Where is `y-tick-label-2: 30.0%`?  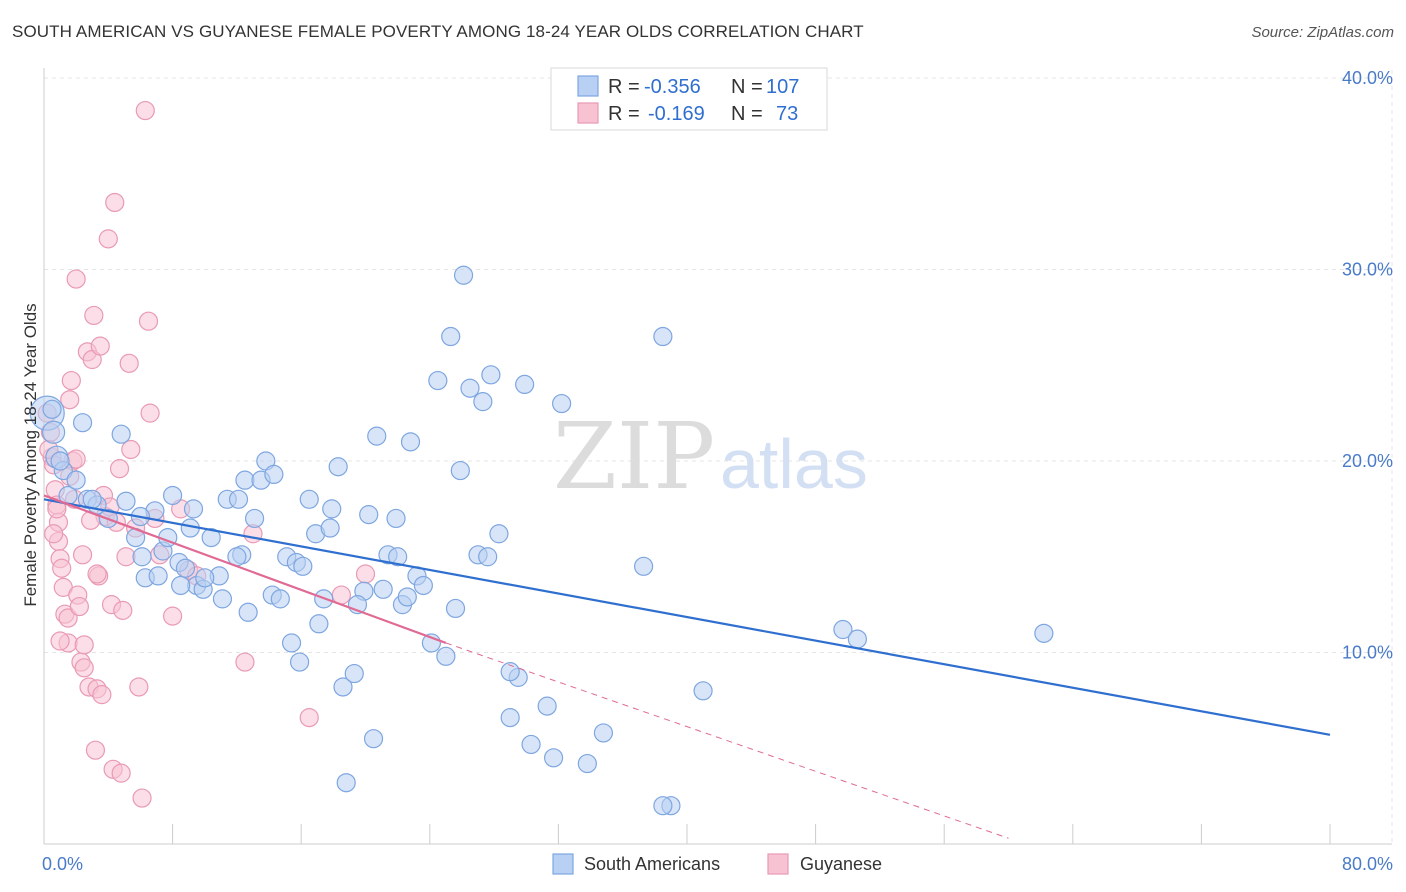 y-tick-label-2: 30.0% is located at coordinates (1367, 270).